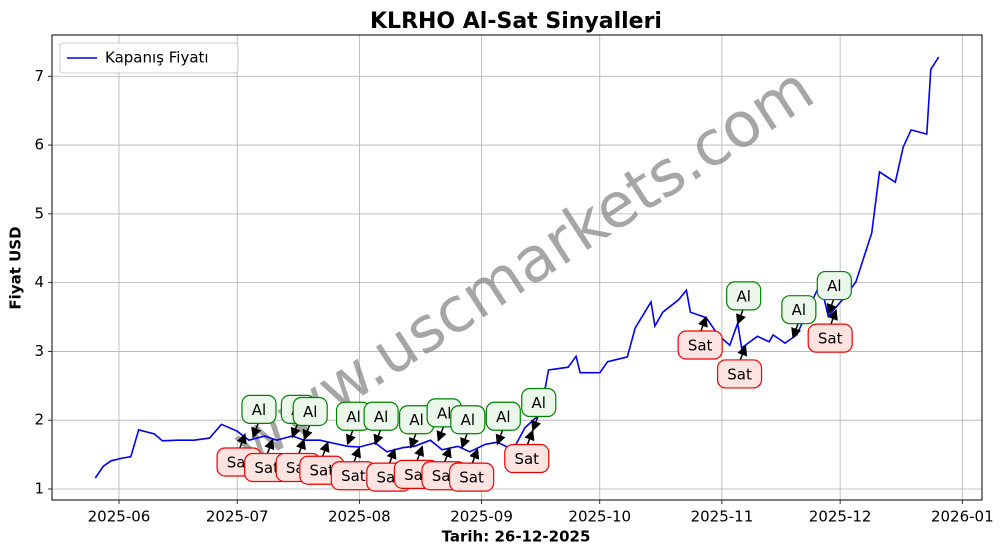 The image size is (1007, 554). What do you see at coordinates (39, 420) in the screenshot?
I see `y-tick-label: 2` at bounding box center [39, 420].